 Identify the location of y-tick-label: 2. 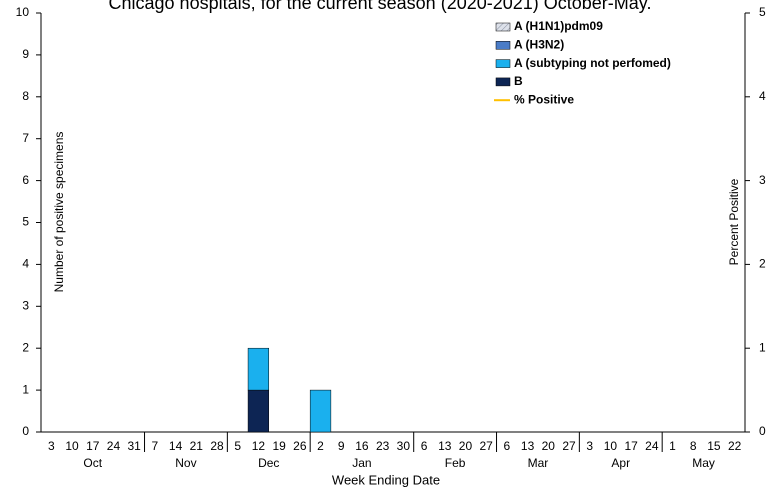
(25, 347).